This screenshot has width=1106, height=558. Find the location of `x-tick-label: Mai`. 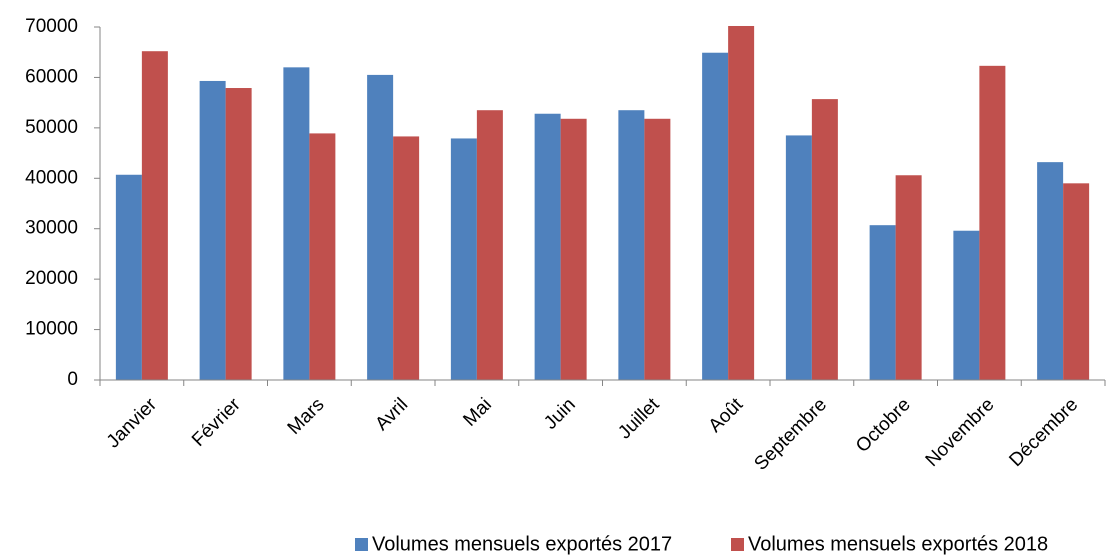

x-tick-label: Mai is located at coordinates (477, 412).